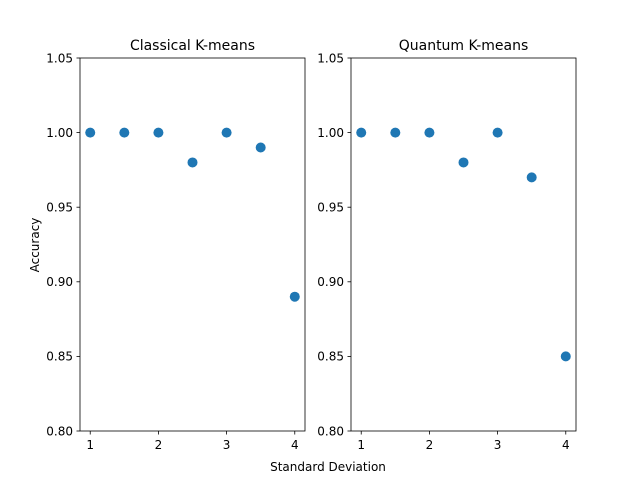 The image size is (640, 484). What do you see at coordinates (328, 467) in the screenshot?
I see `x-axis-label: Standard Deviation` at bounding box center [328, 467].